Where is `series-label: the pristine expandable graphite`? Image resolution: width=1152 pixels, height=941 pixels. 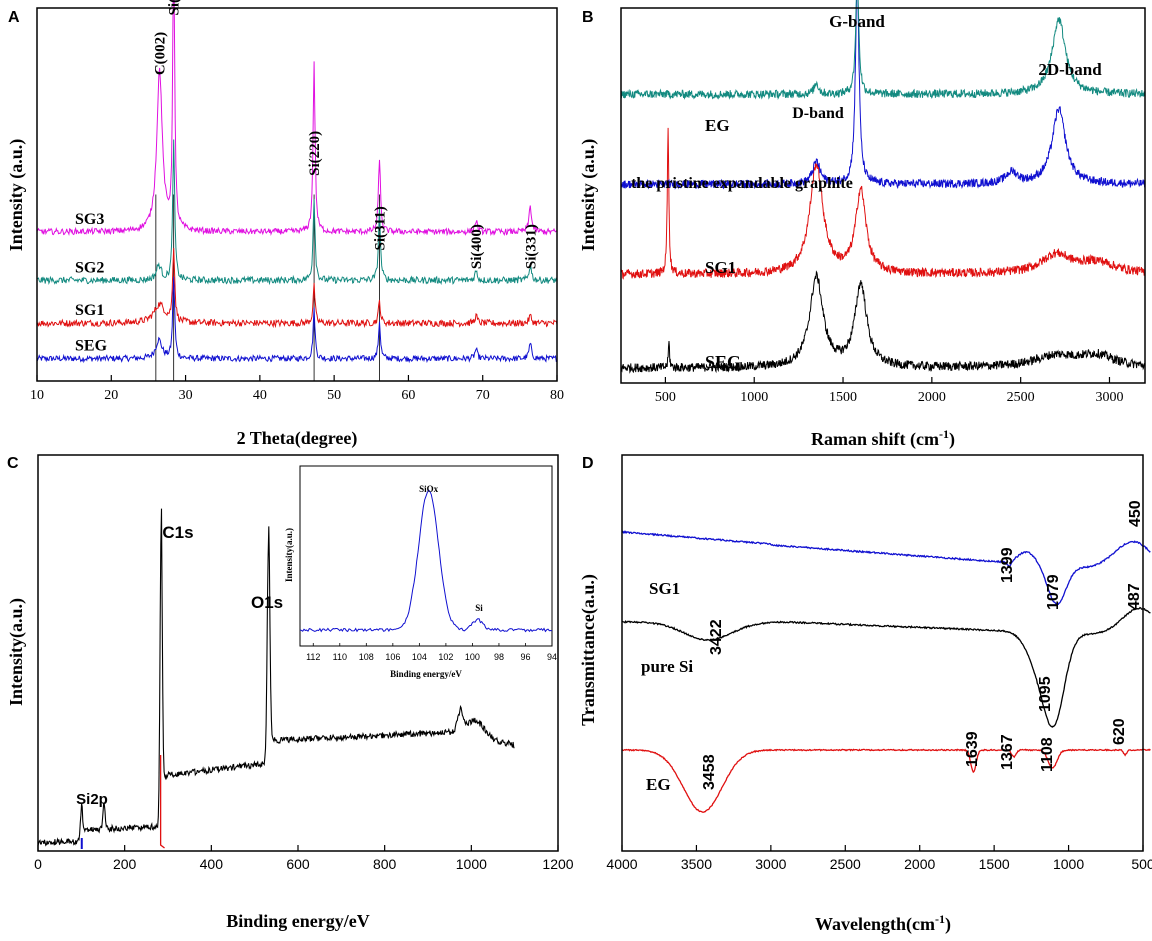
series-label: the pristine expandable graphite is located at coordinates (742, 183).